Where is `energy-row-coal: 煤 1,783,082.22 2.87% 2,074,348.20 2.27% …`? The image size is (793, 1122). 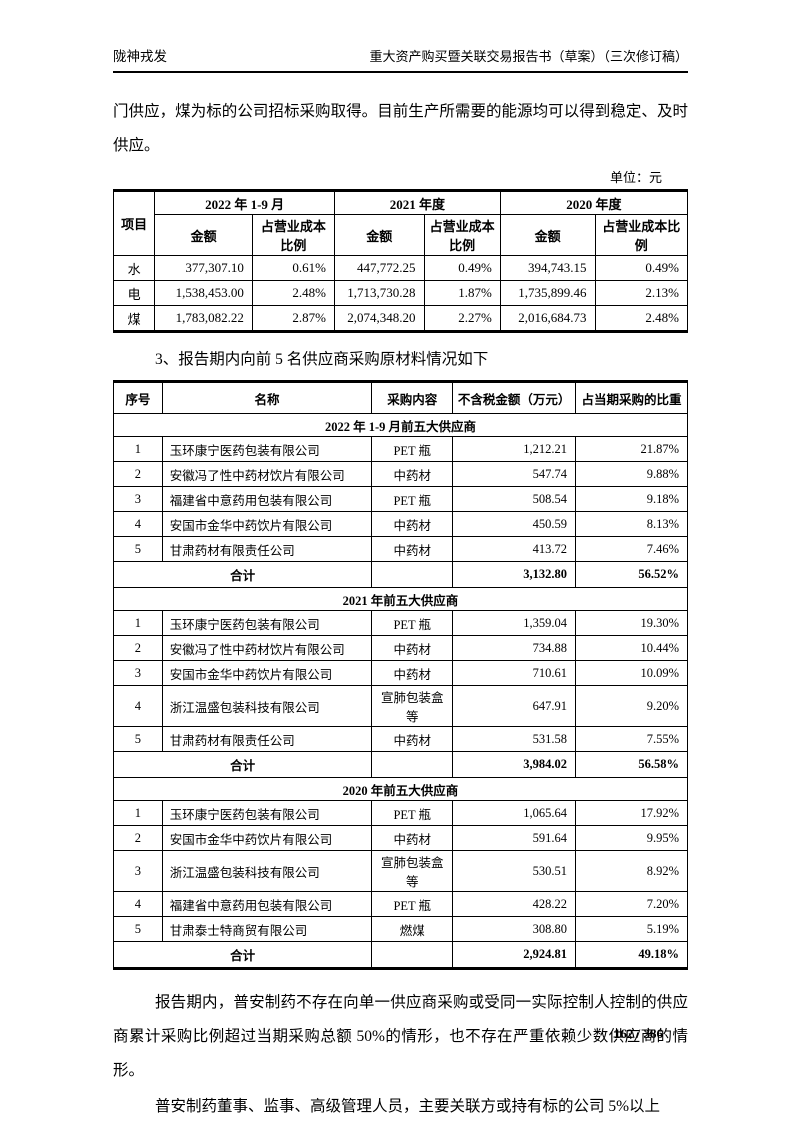
energy-row-coal: 煤 1,783,082.22 2.87% 2,074,348.20 2.27% … is located at coordinates (400, 318).